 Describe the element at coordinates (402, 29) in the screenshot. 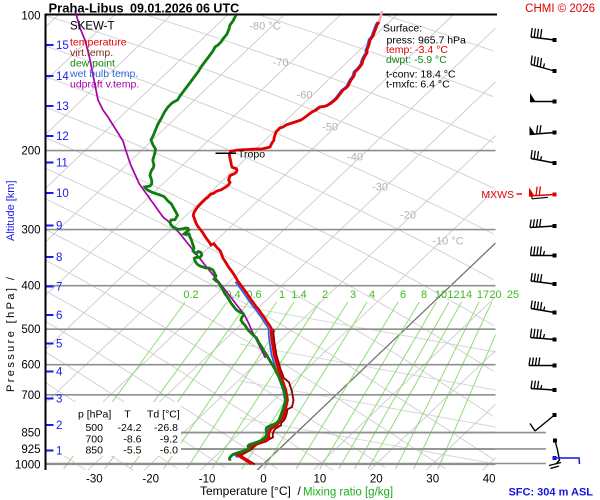

I see `svg-text: Surface:` at that location.